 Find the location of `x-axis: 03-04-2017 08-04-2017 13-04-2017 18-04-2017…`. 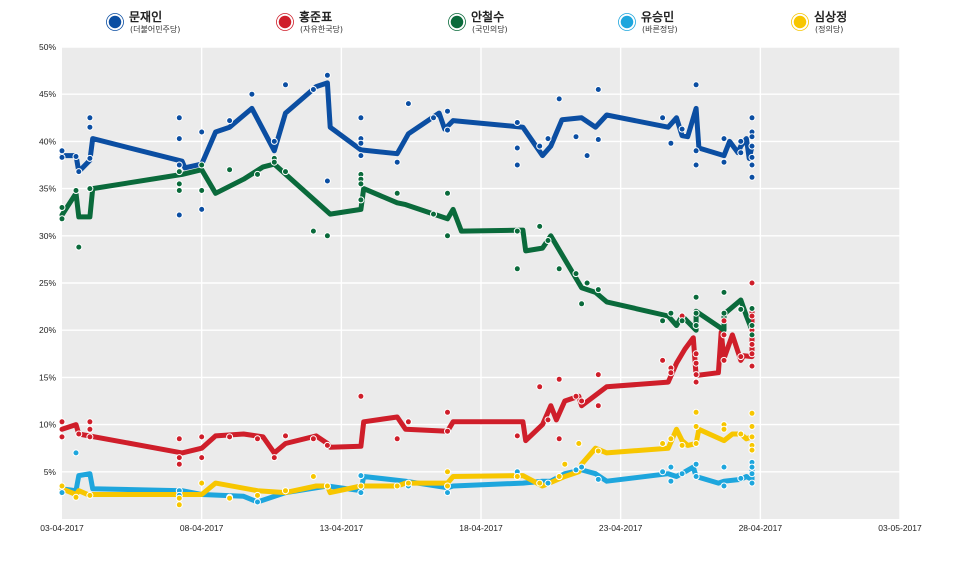

x-axis: 03-04-2017 08-04-2017 13-04-2017 18-04-2017… is located at coordinates (481, 528).